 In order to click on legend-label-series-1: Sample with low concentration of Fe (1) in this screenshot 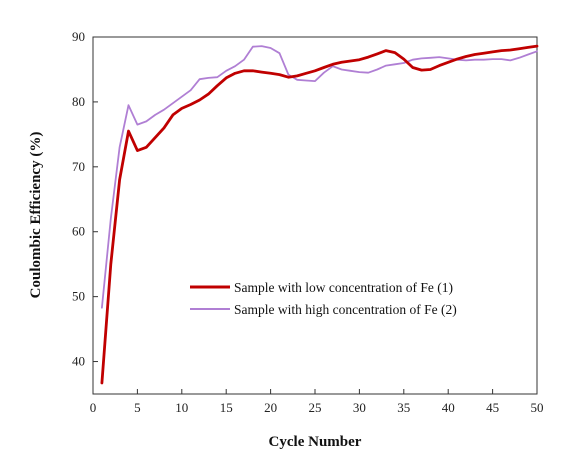, I will do `click(343, 287)`.